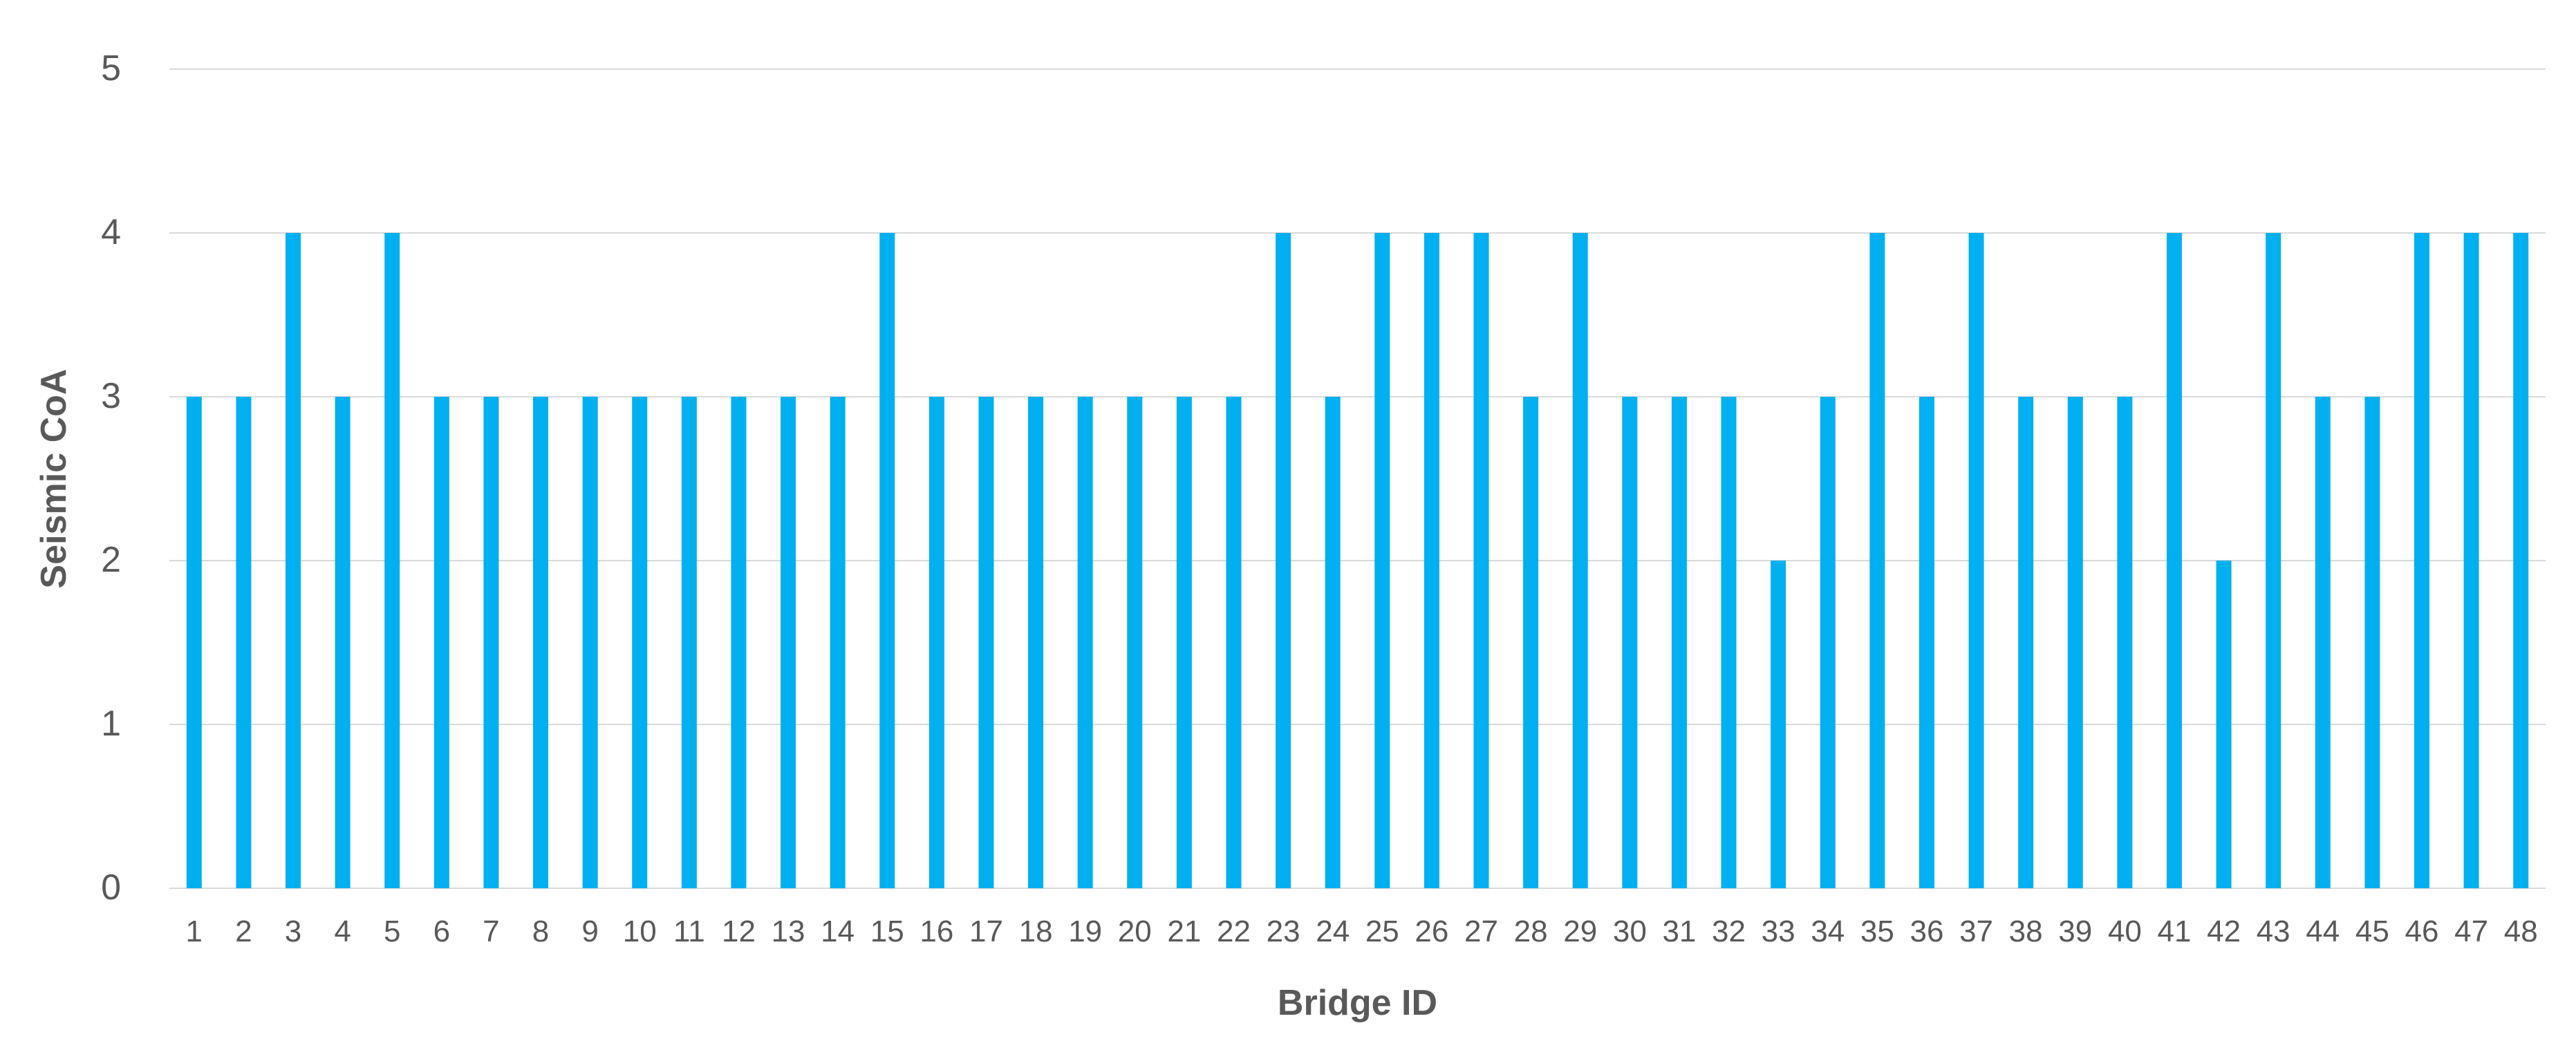 Image resolution: width=2576 pixels, height=1050 pixels. What do you see at coordinates (2125, 932) in the screenshot?
I see `x-tick-label: 40` at bounding box center [2125, 932].